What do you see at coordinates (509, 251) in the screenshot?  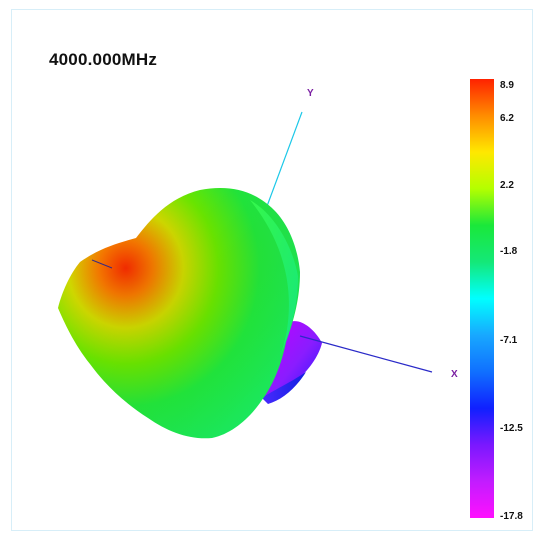 I see `colorbar-tick-neg-1-8: -1.8` at bounding box center [509, 251].